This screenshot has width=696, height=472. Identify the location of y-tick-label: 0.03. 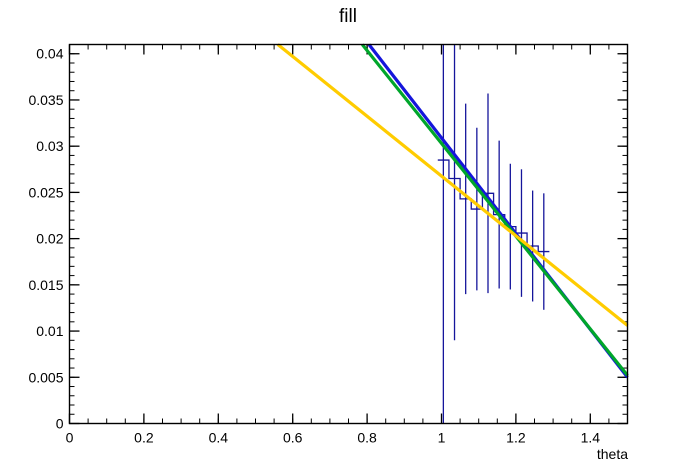
(49, 146).